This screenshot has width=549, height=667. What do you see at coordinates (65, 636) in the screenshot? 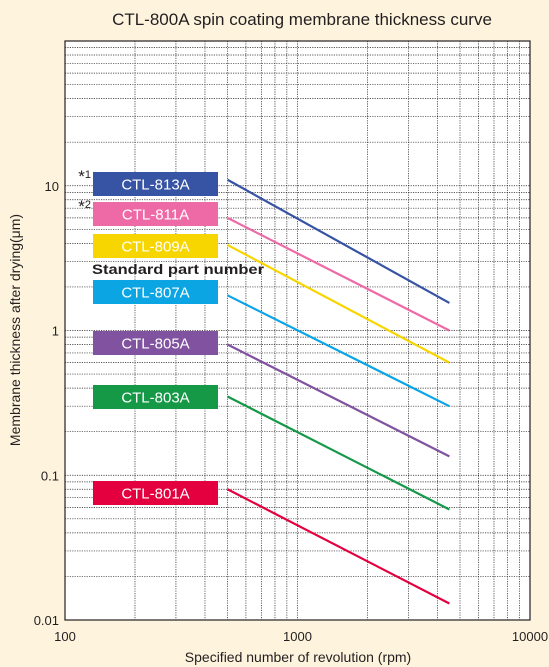
I see `x-tick-label: 100` at bounding box center [65, 636].